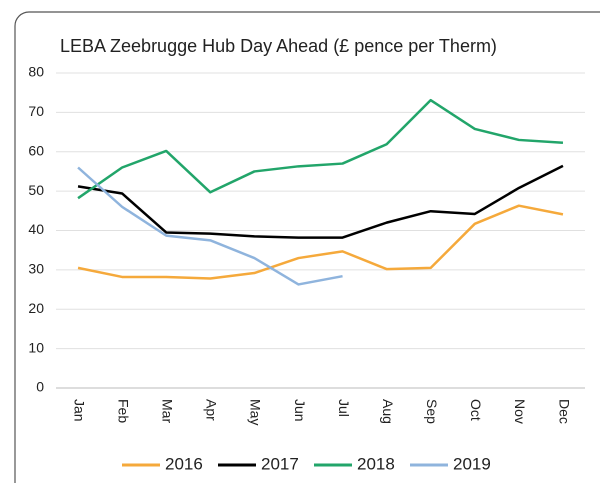  I want to click on x-tick-label: May, so click(256, 412).